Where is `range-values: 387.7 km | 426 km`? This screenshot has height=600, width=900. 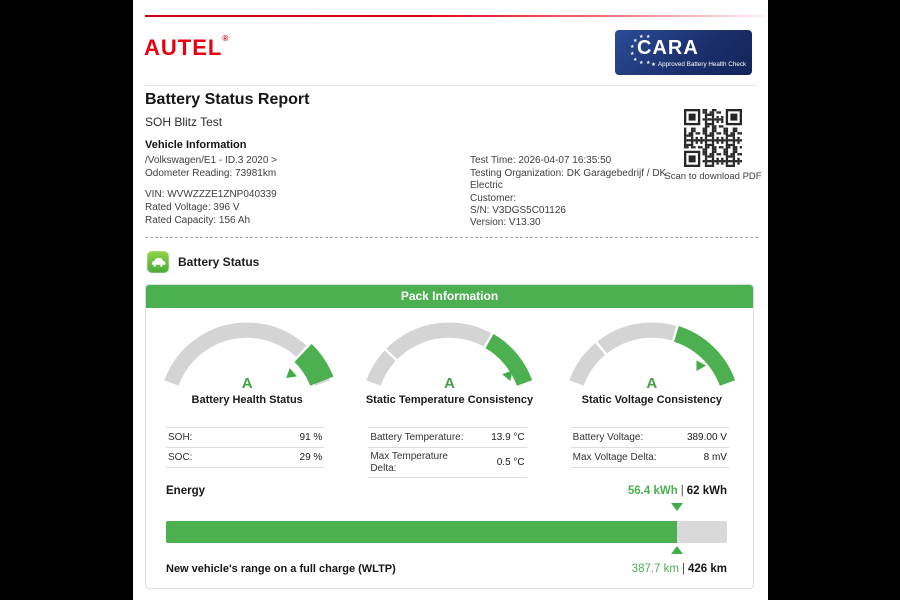
range-values: 387.7 km | 426 km is located at coordinates (679, 569).